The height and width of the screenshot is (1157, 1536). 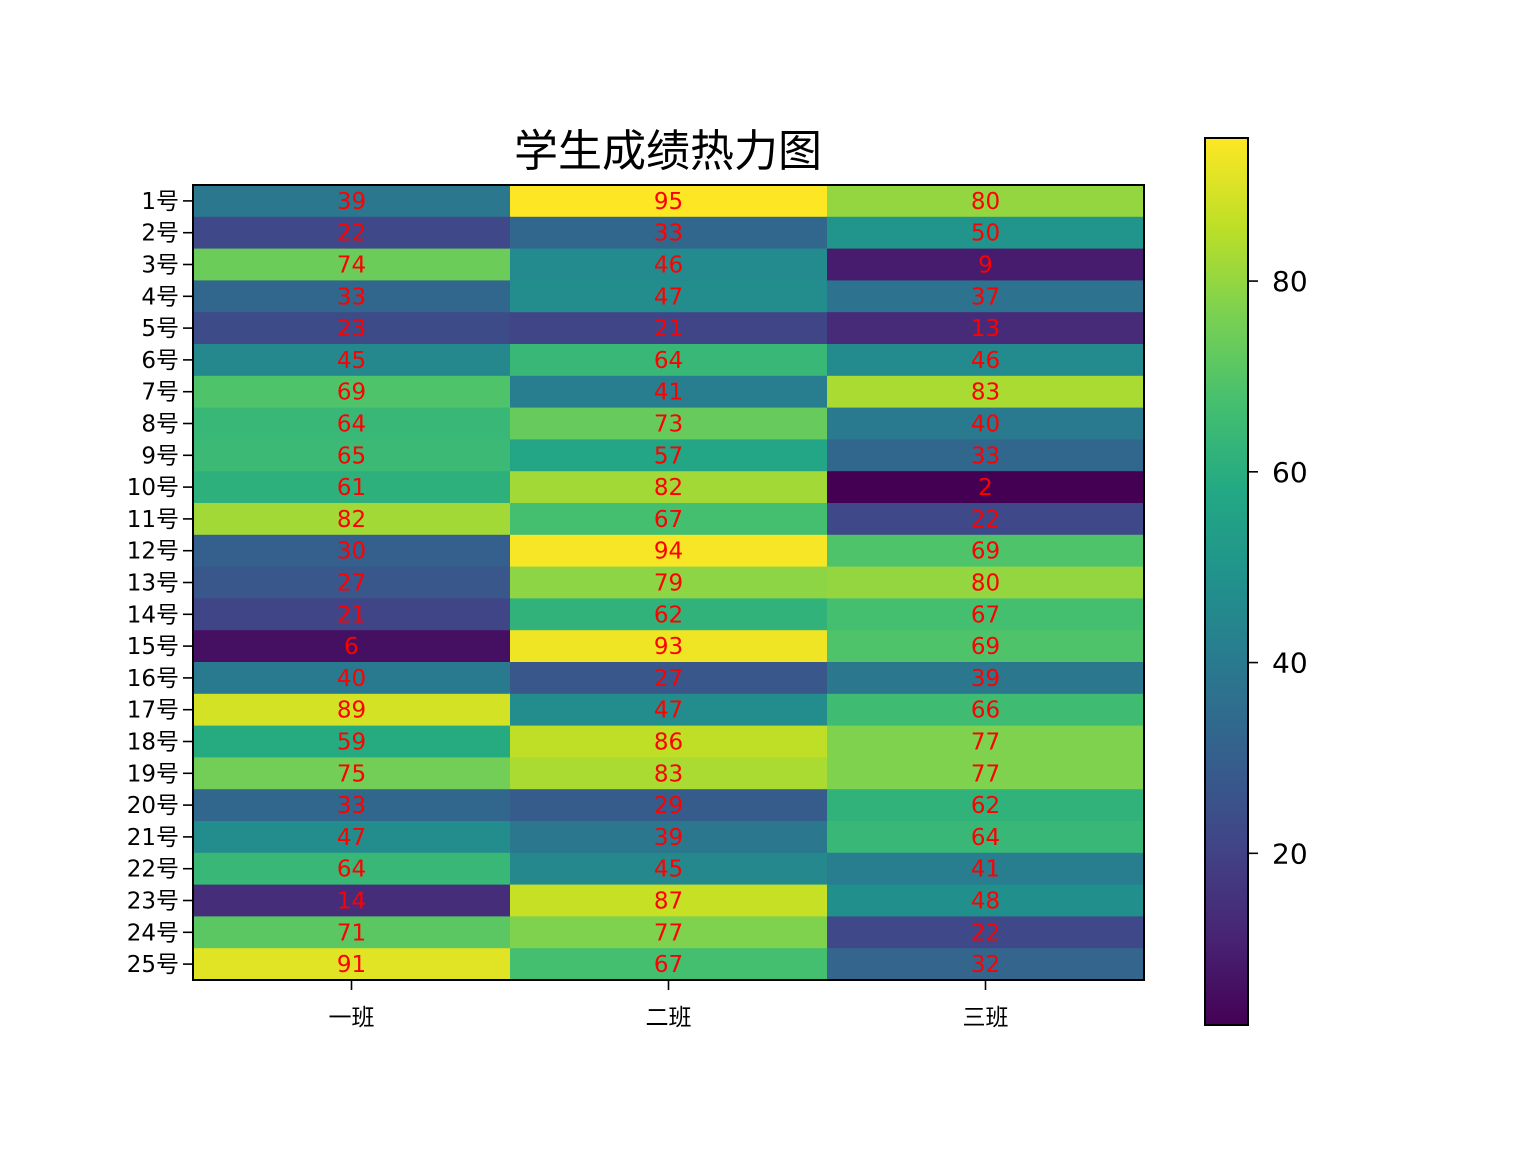 What do you see at coordinates (351, 711) in the screenshot?
I see `cell-value-label: 89` at bounding box center [351, 711].